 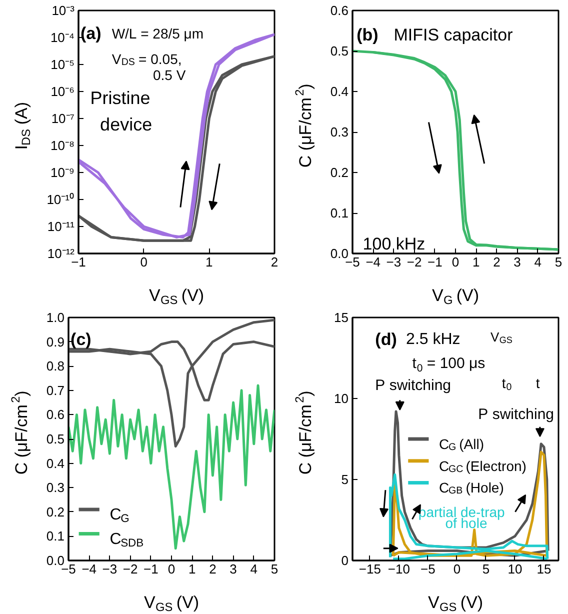 I want to click on y-tick-label: 10⁻⁷, so click(x=63, y=118).